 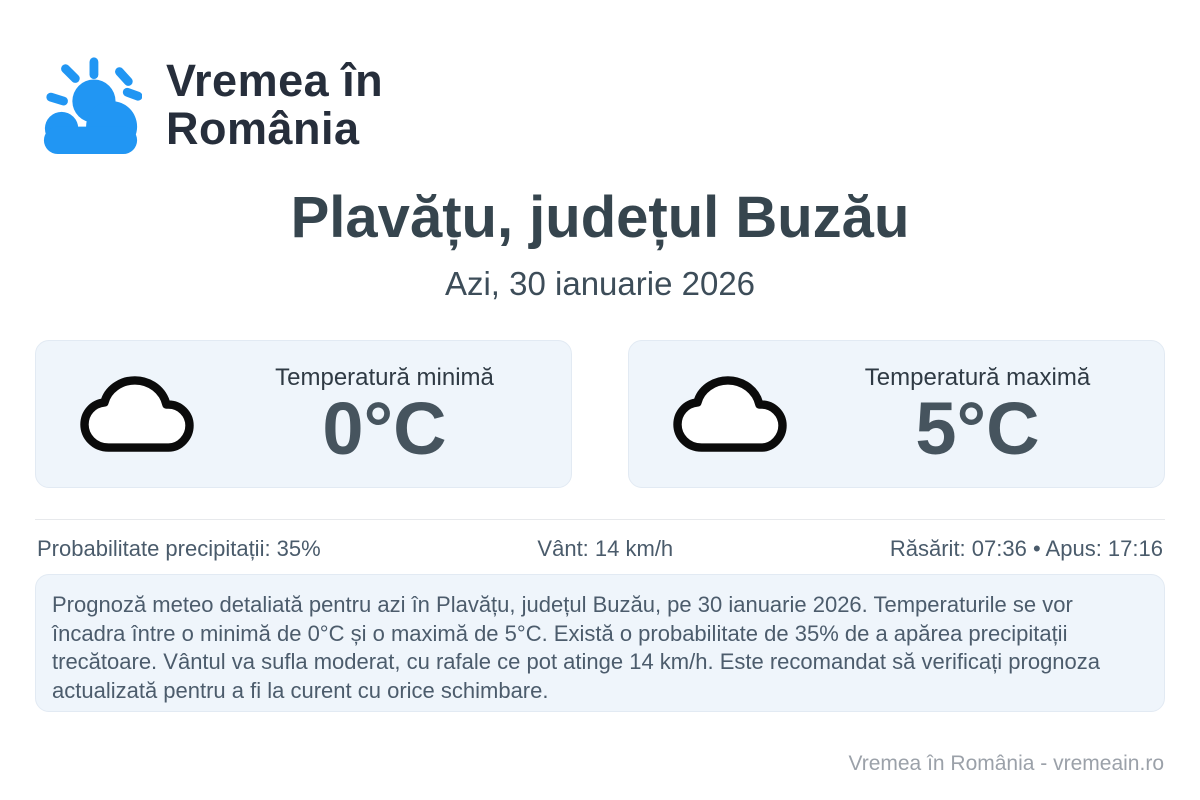 What do you see at coordinates (977, 428) in the screenshot?
I see `temp-max-value: 5°C` at bounding box center [977, 428].